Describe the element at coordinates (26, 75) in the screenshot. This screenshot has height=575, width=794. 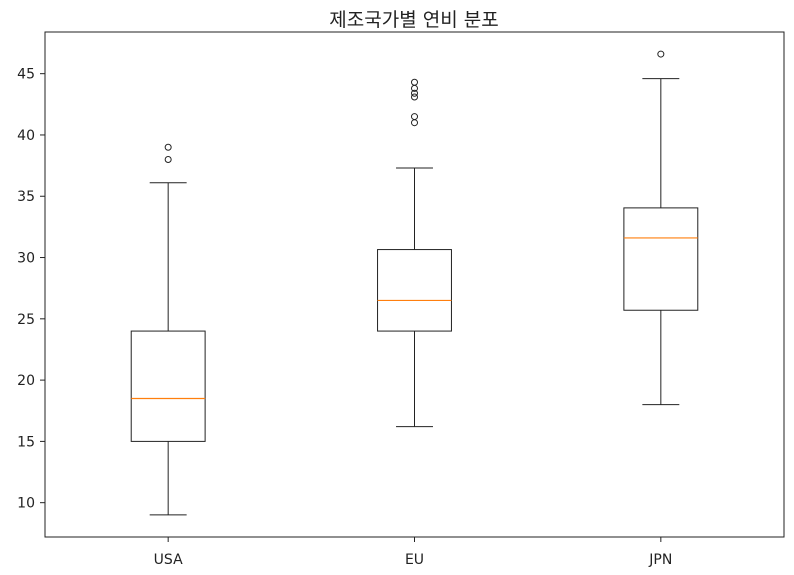
I see `y-tick-label: 45` at that location.